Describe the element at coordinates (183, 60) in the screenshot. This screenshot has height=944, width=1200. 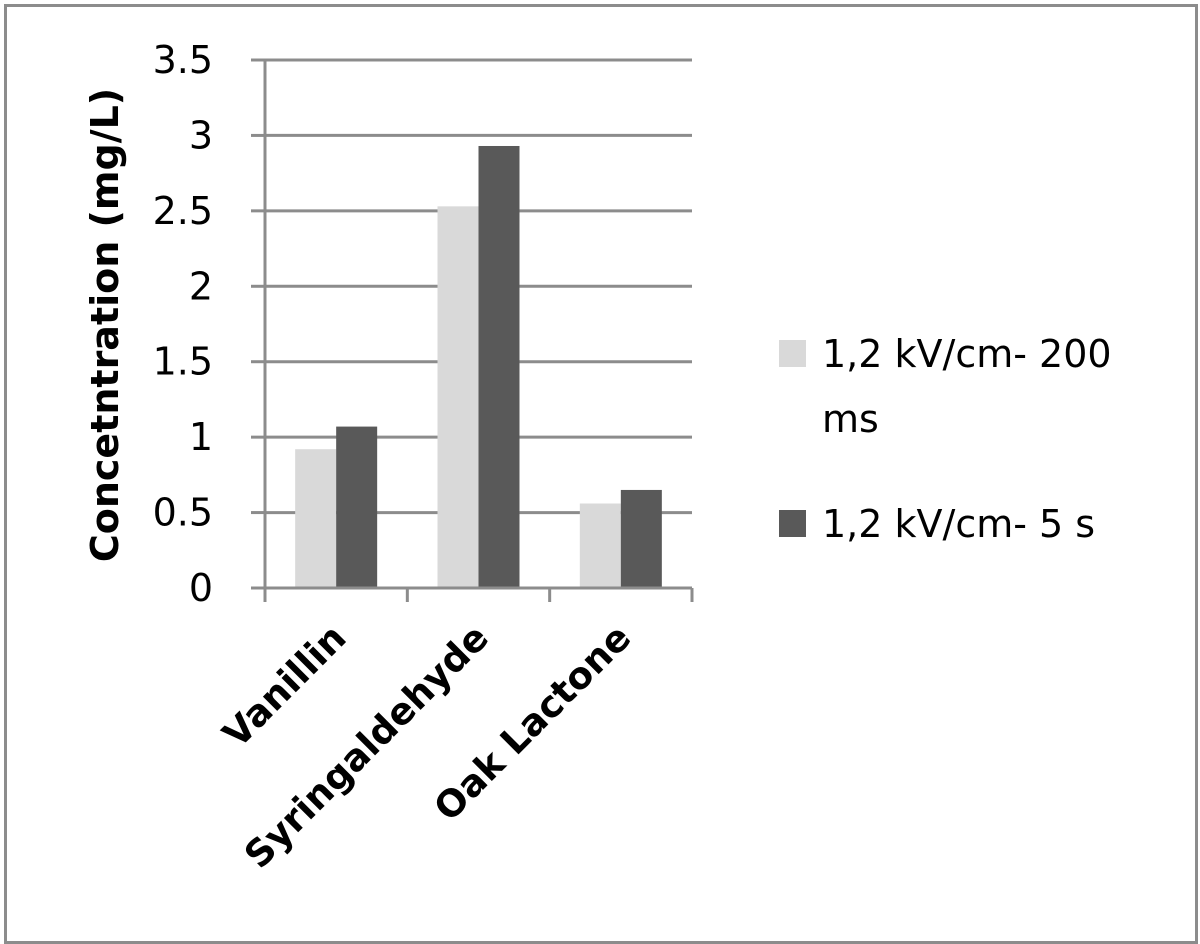
I see `y-tick-label: 3.5` at that location.